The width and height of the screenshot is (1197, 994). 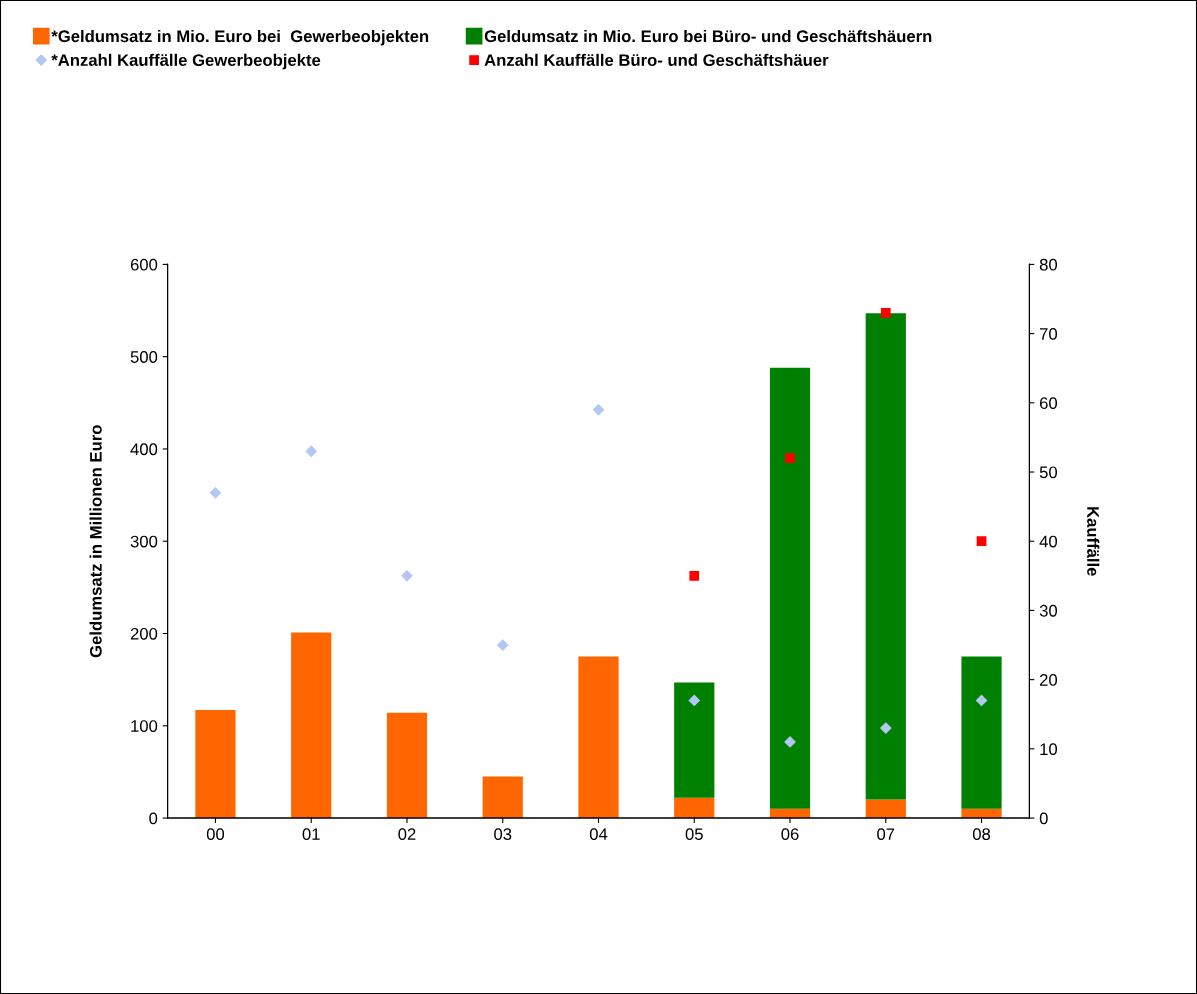 What do you see at coordinates (144, 449) in the screenshot?
I see `y-tick-label: 400` at bounding box center [144, 449].